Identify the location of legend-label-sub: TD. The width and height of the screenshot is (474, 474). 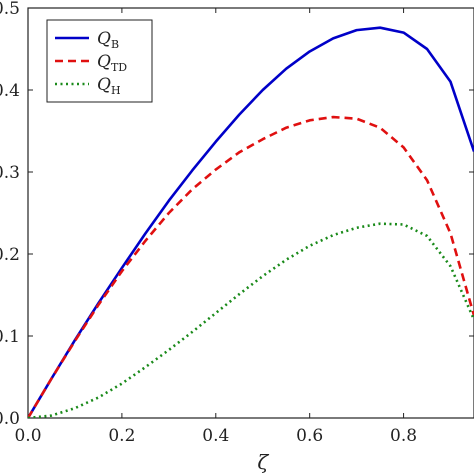
(119, 67).